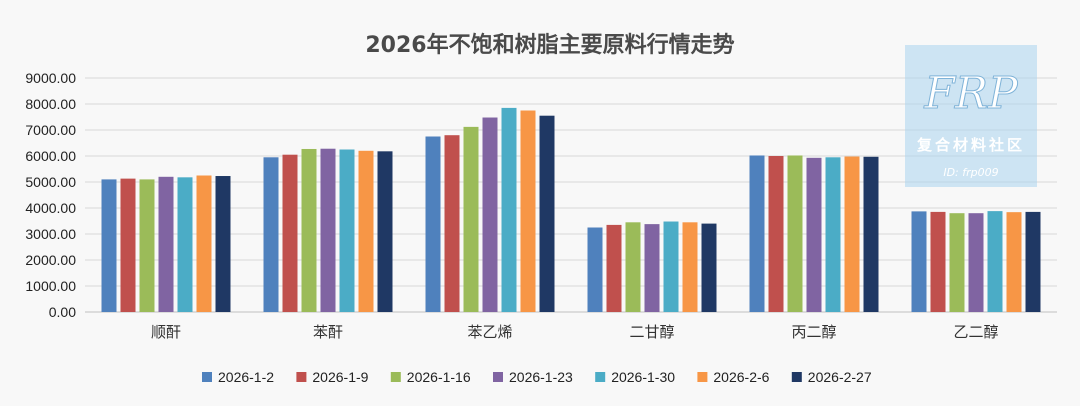 Image resolution: width=1080 pixels, height=406 pixels. Describe the element at coordinates (741, 377) in the screenshot. I see `legend-label: 2026-2-6` at that location.